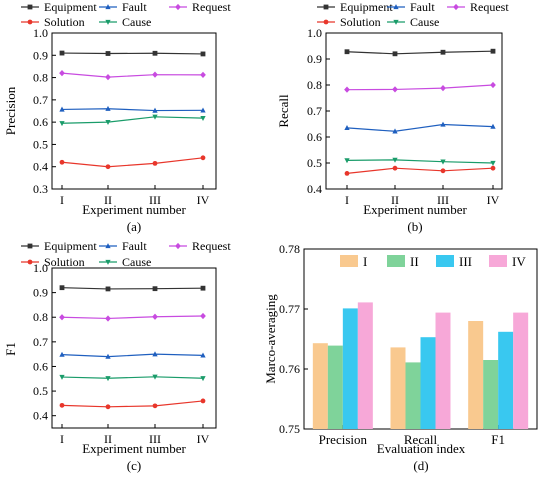 The width and height of the screenshot is (550, 479). I want to click on x-tick-label: IV, so click(203, 439).